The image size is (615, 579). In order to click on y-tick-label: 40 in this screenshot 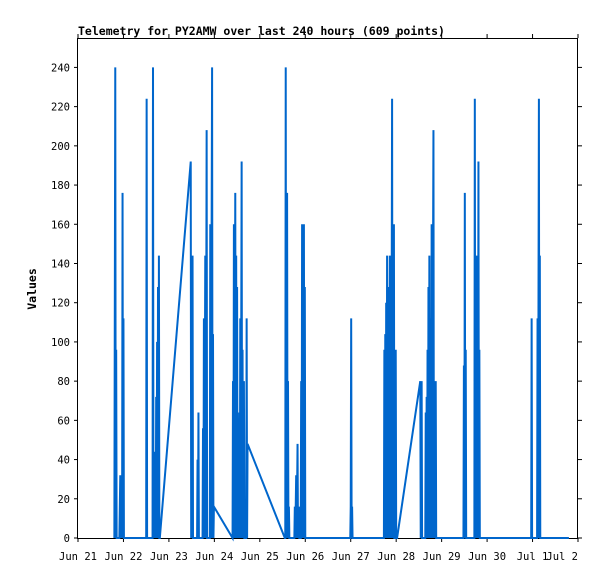, I will do `click(63, 461)`.